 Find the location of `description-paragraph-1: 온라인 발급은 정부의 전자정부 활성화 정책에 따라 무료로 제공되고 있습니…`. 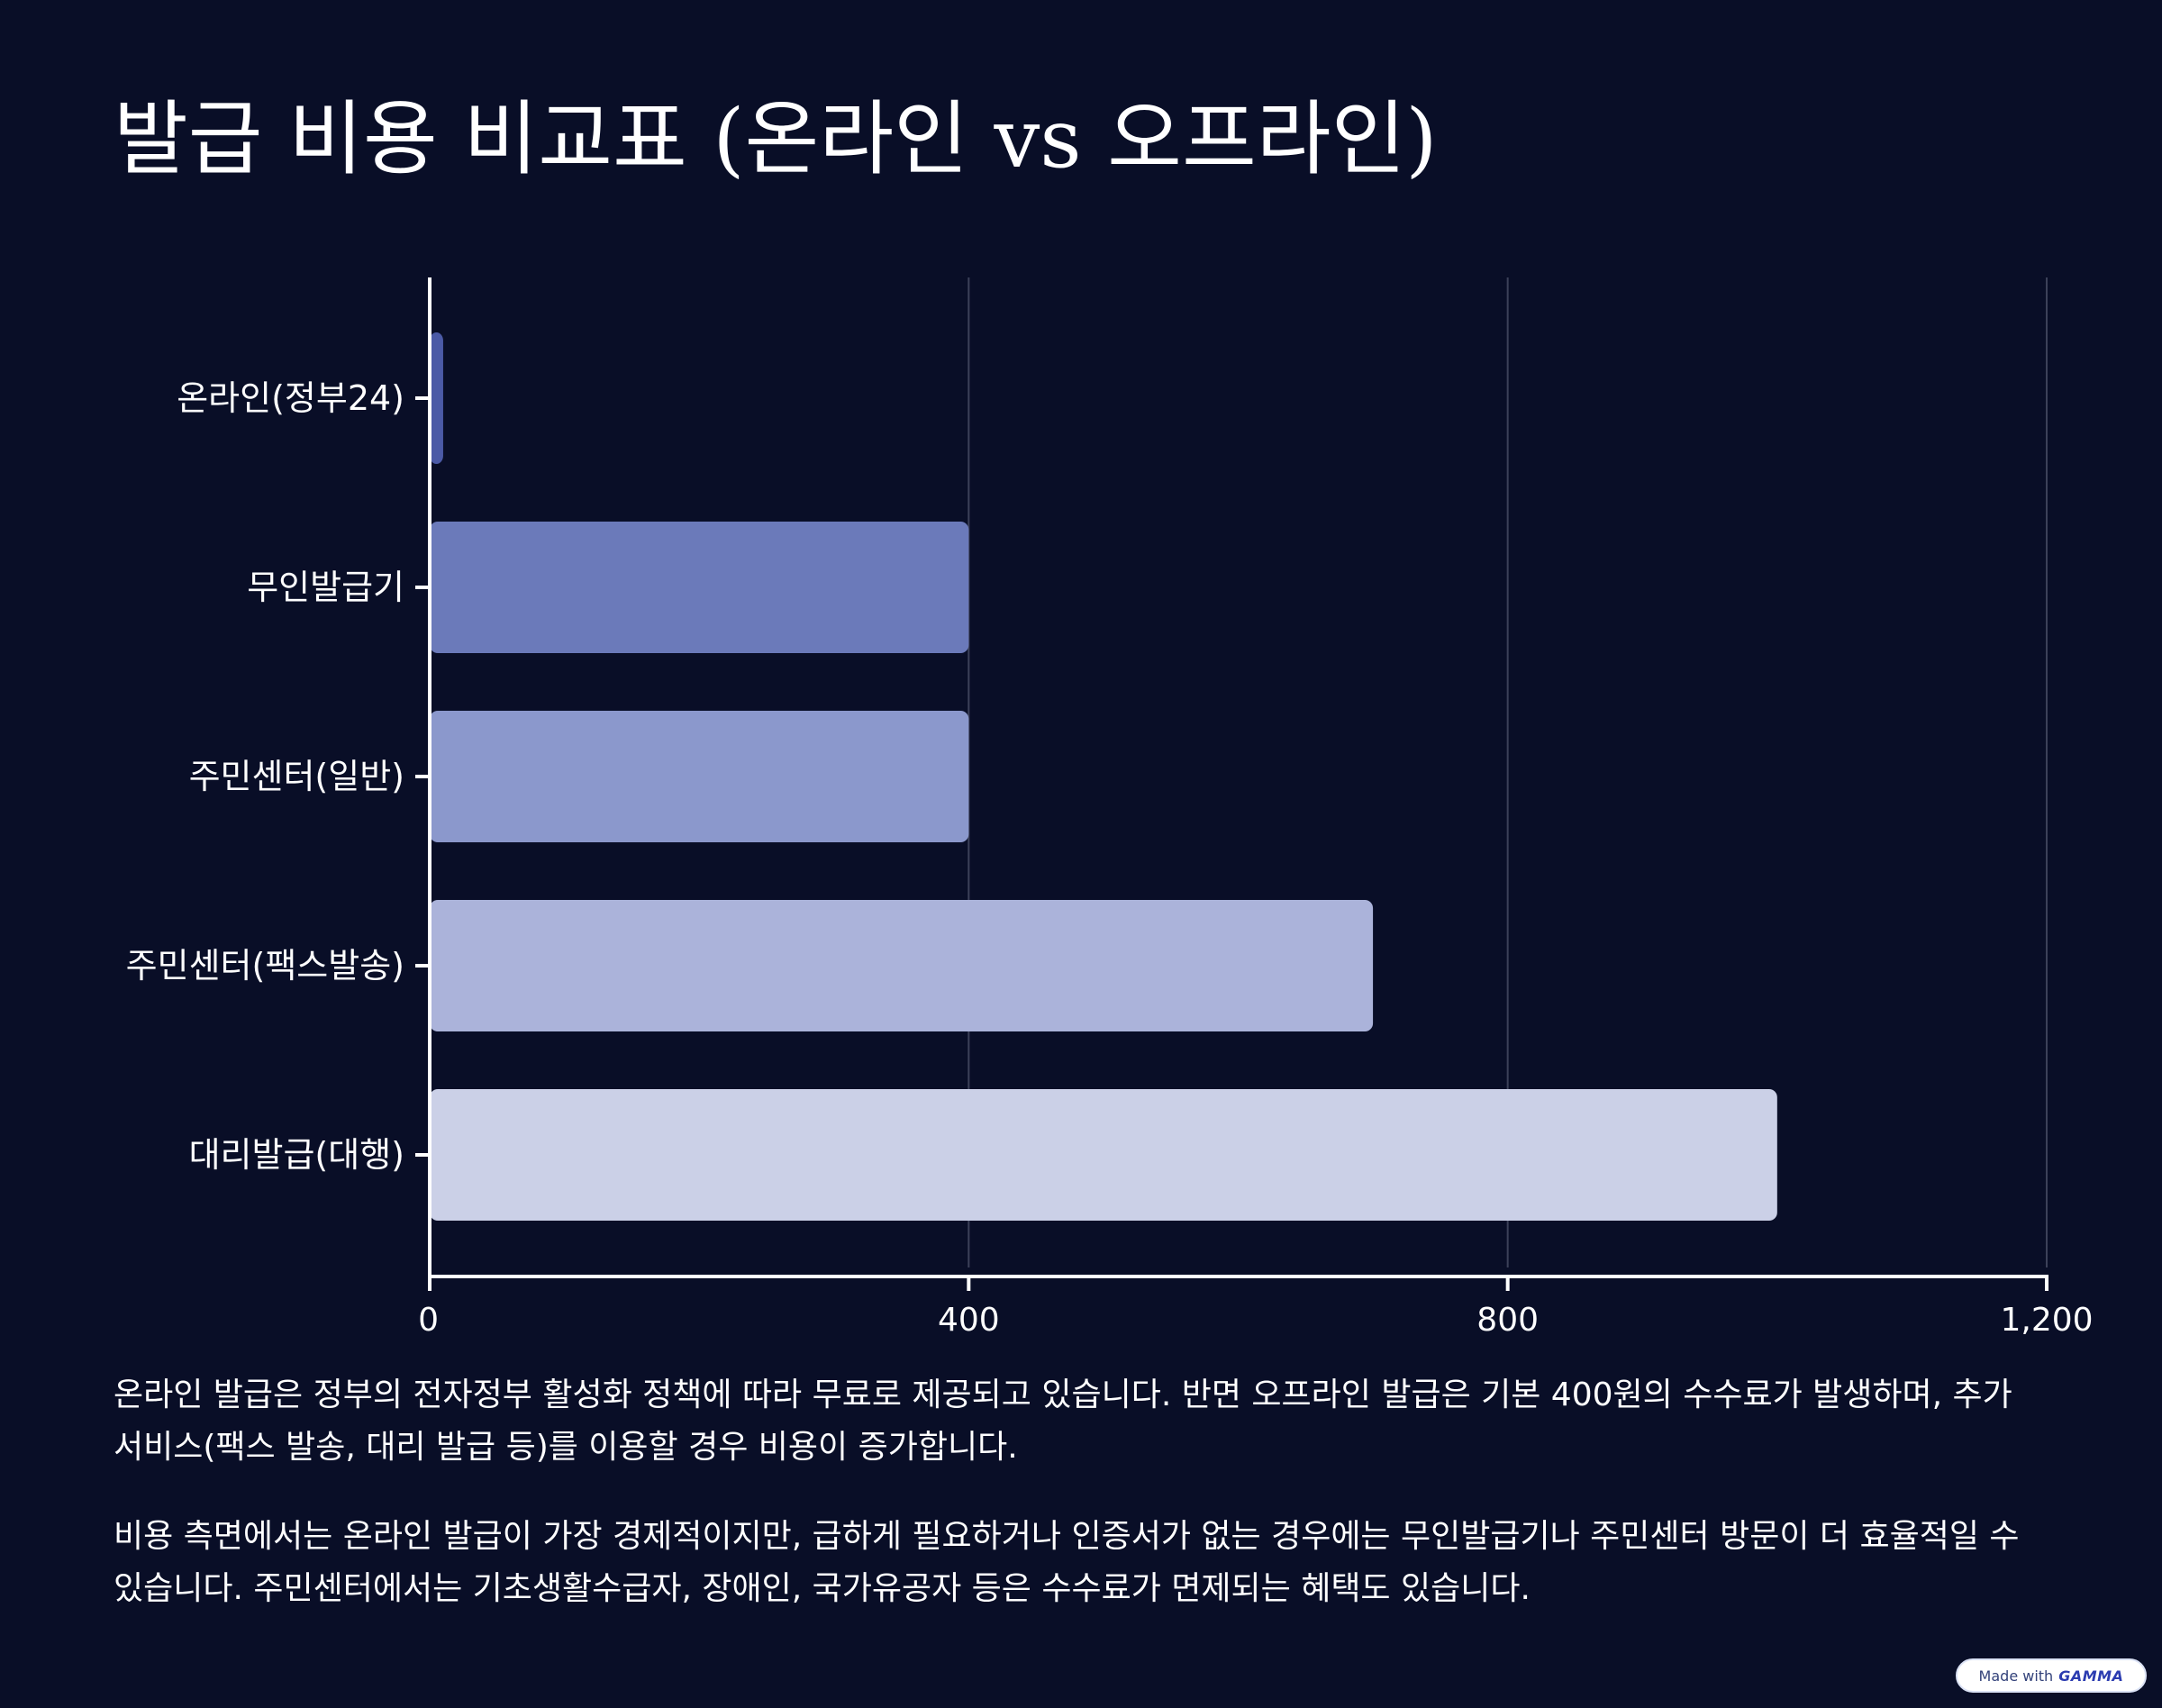

description-paragraph-1: 온라인 발급은 정부의 전자정부 활성화 정책에 따라 무료로 제공되고 있습니… is located at coordinates (1063, 1421).